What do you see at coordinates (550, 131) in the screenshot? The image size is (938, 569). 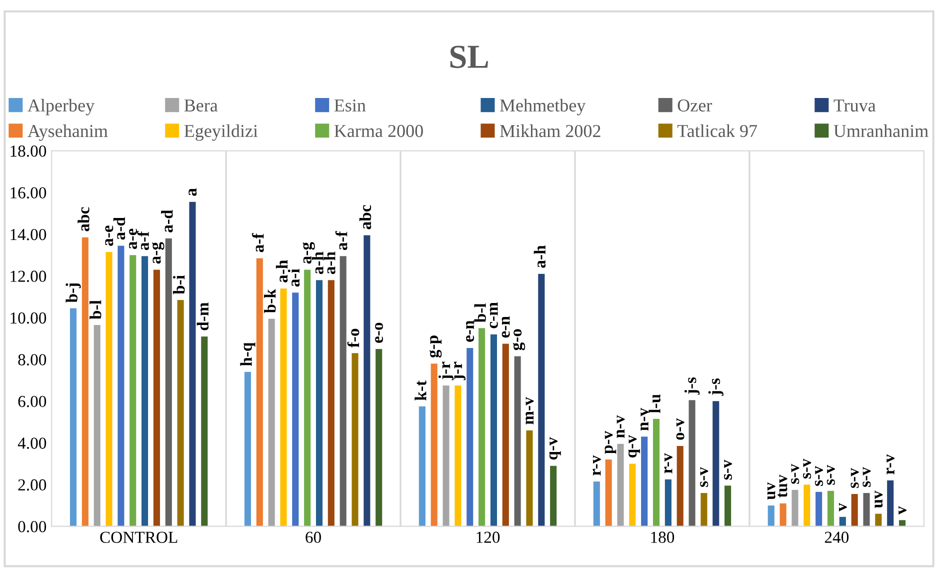 I see `legend-label: Mikham 2002` at bounding box center [550, 131].